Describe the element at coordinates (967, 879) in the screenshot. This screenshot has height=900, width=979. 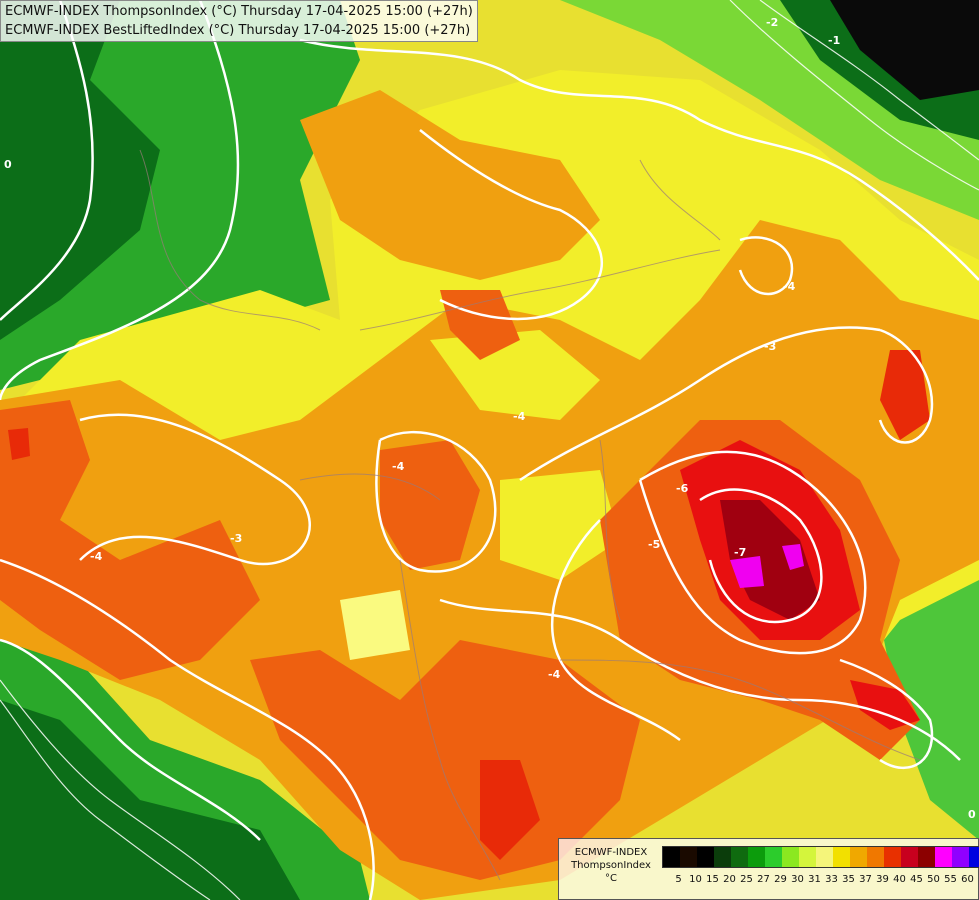
I see `legend-tick: 60` at that location.